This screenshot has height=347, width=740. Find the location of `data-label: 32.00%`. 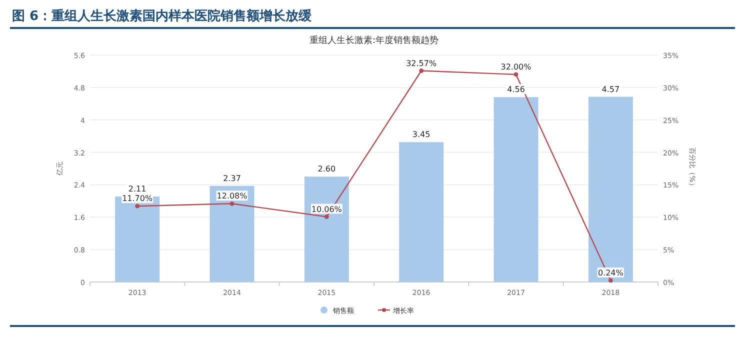

data-label: 32.00% is located at coordinates (516, 67).